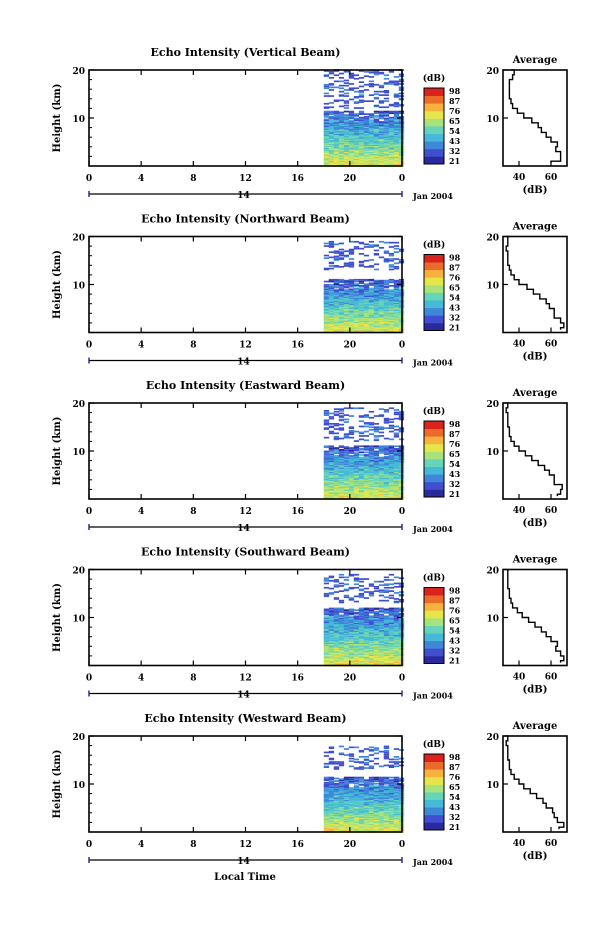 Image resolution: width=616 pixels, height=929 pixels. I want to click on panel-2-title: Echo Intensity (Northward Beam), so click(245, 219).